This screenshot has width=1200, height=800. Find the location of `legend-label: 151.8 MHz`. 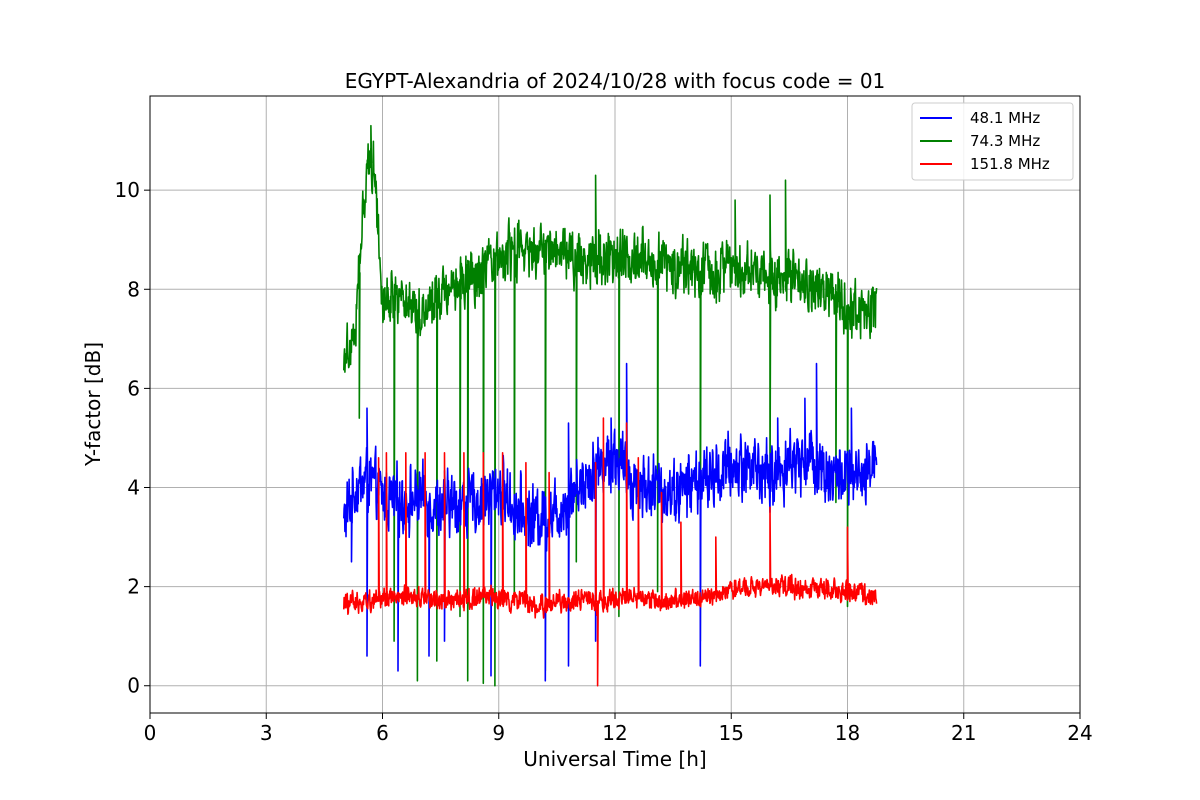

legend-label: 151.8 MHz is located at coordinates (1010, 164).